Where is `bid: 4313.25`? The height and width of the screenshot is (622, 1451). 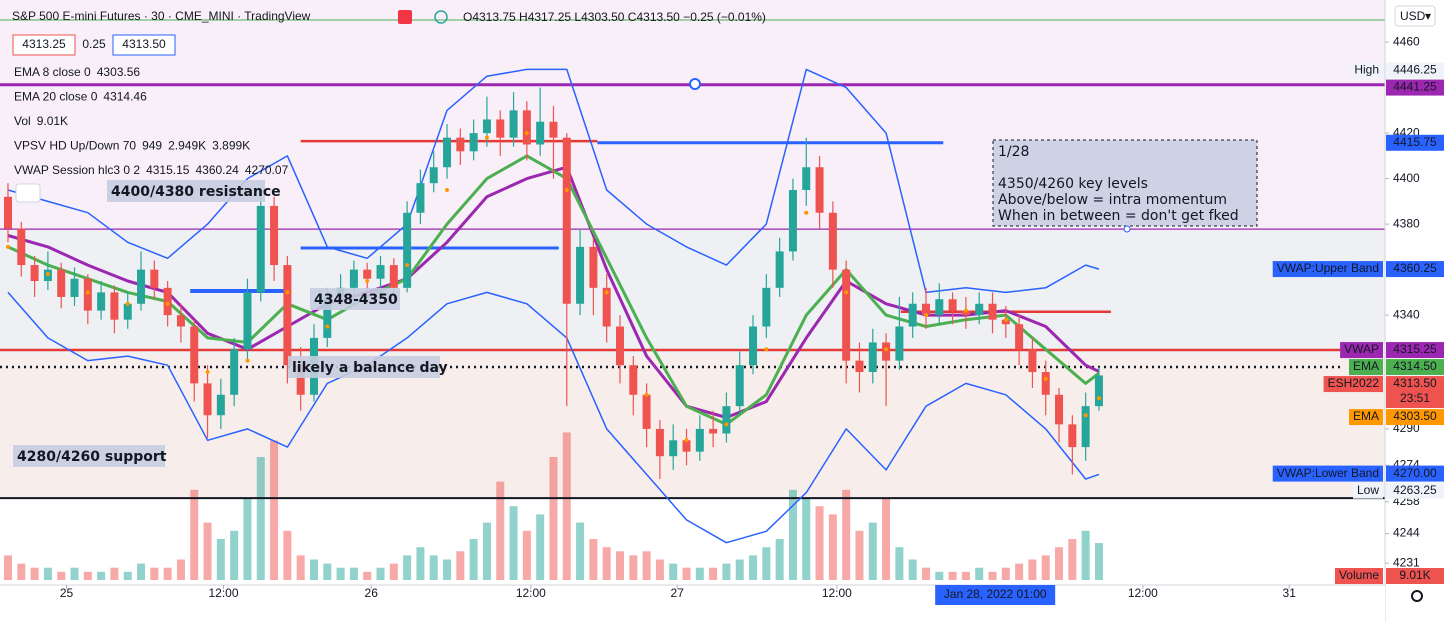 bid: 4313.25 is located at coordinates (44, 44).